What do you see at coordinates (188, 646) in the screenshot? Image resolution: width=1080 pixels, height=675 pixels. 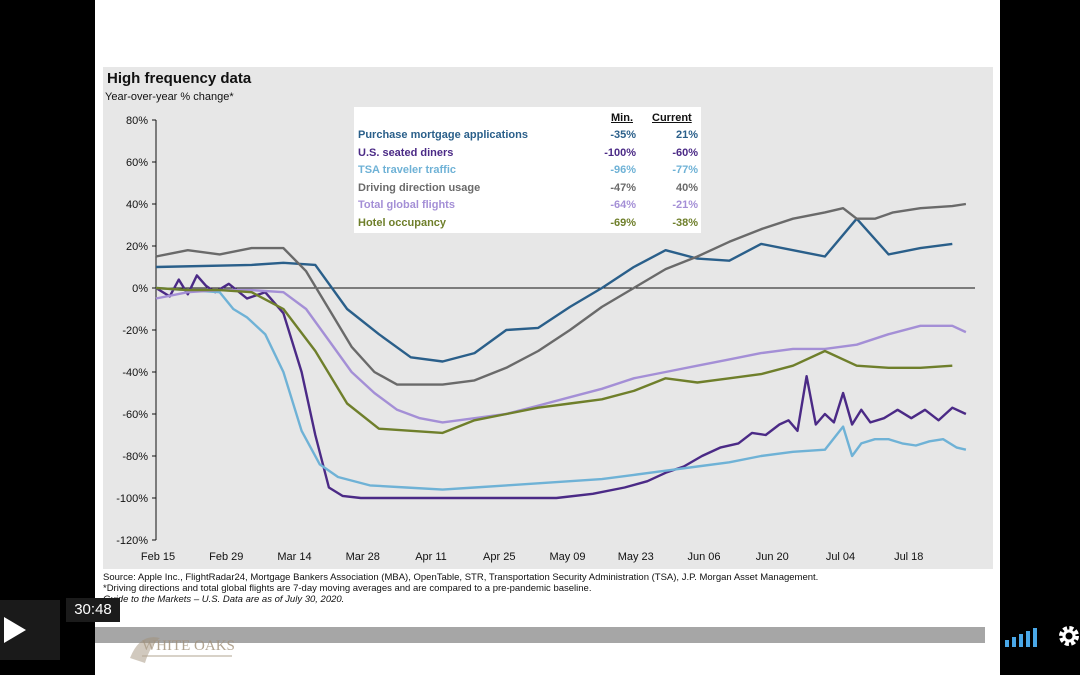 I see `logo-text: WHITE OAKS` at bounding box center [188, 646].